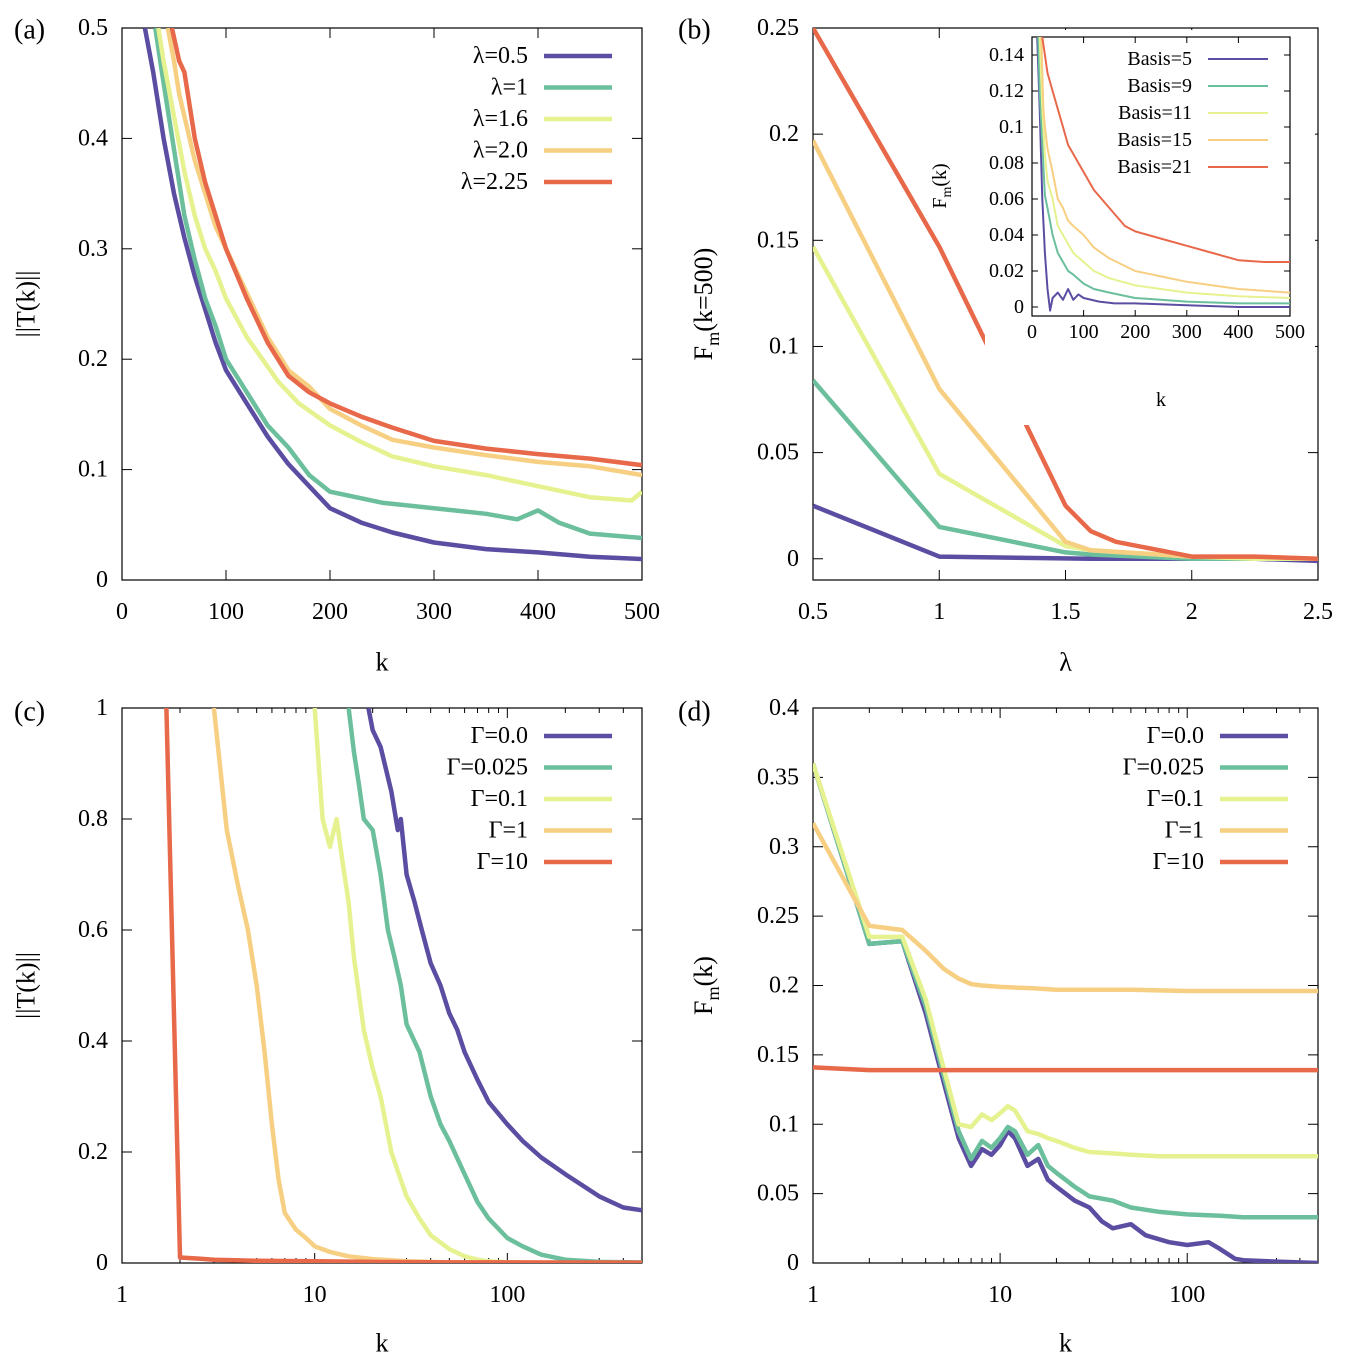 The height and width of the screenshot is (1364, 1346). Describe the element at coordinates (500, 119) in the screenshot. I see `legend-label: λ=1.6` at that location.